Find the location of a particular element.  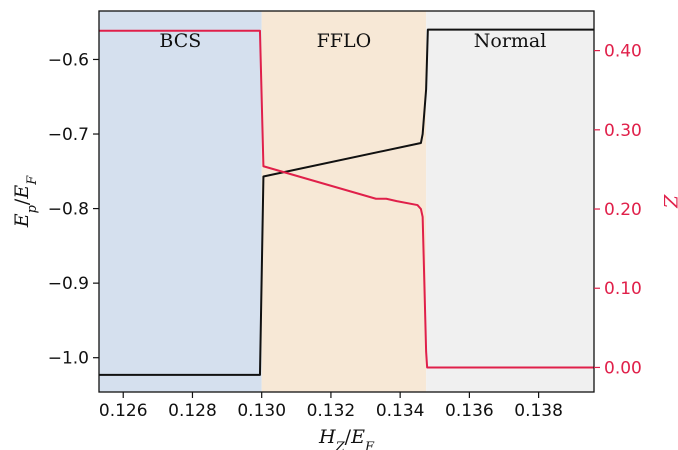

y-right-axis-label: Z is located at coordinates (668, 201).